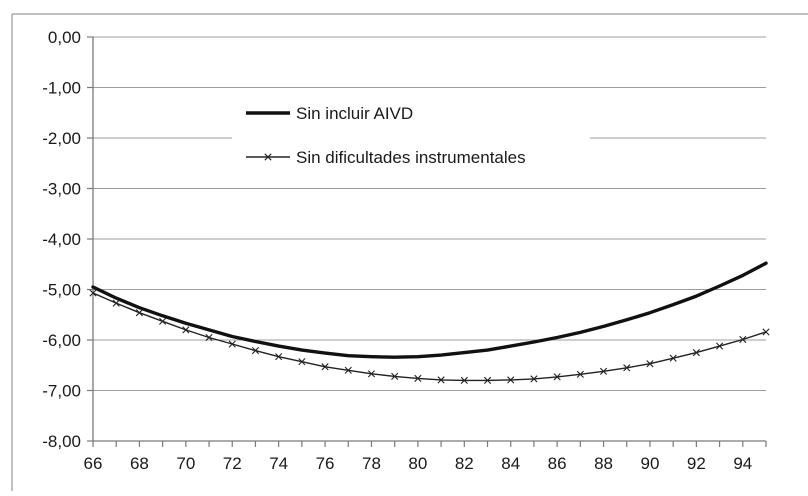 This screenshot has height=496, width=808. What do you see at coordinates (557, 463) in the screenshot?
I see `x-tick-label: 86` at bounding box center [557, 463].